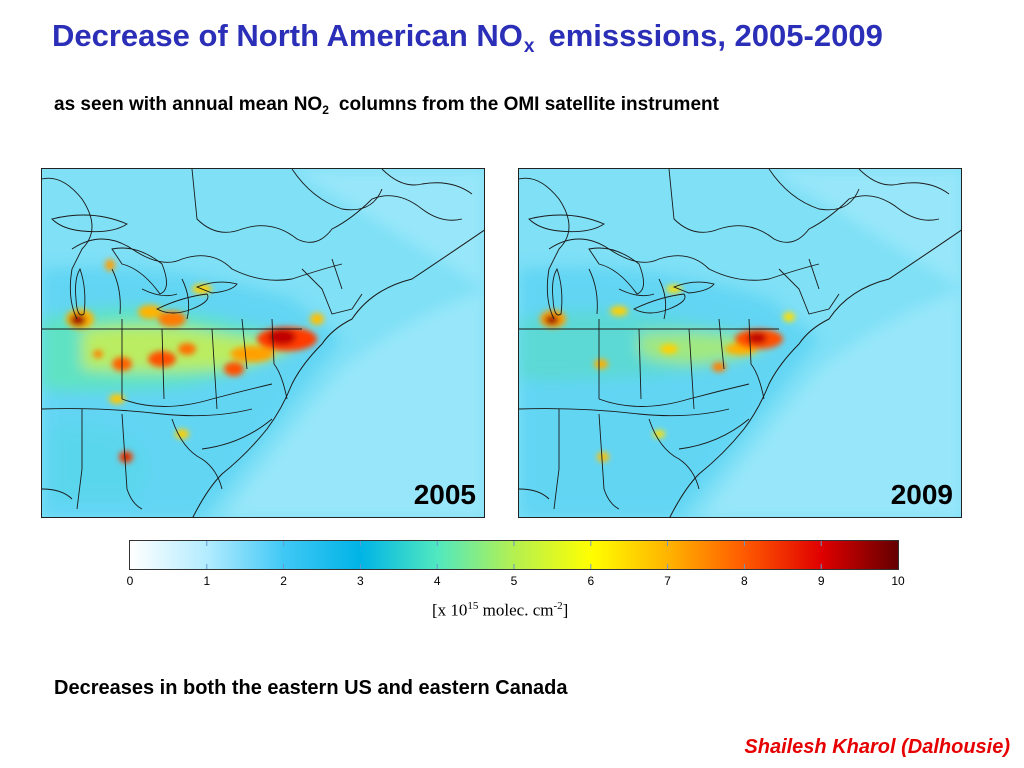  Describe the element at coordinates (591, 581) in the screenshot. I see `colorbar-tick-label: 6` at that location.